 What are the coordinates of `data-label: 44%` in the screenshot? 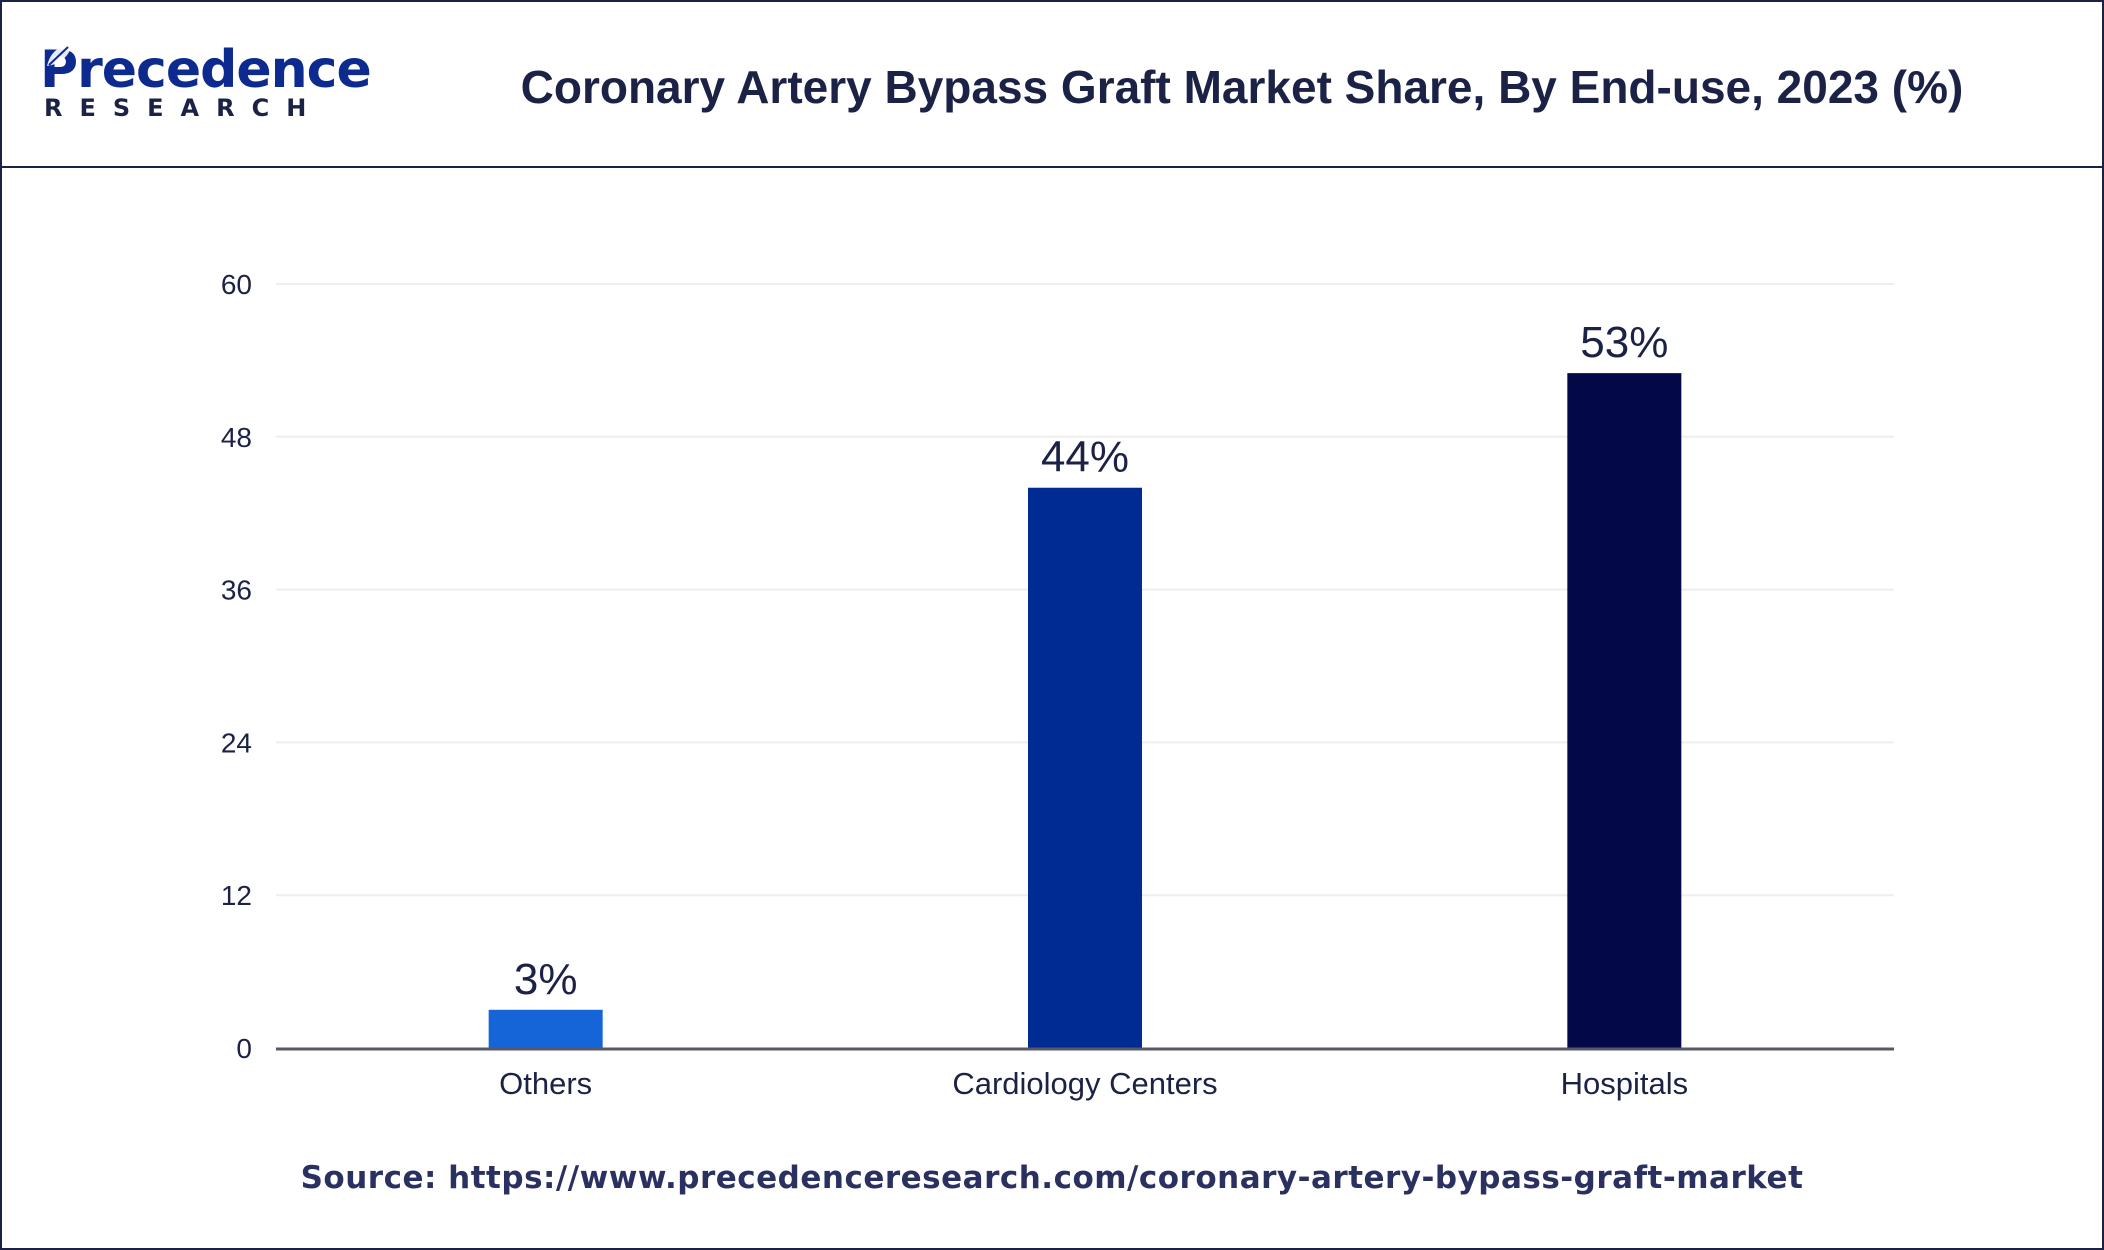 It's located at (1085, 457).